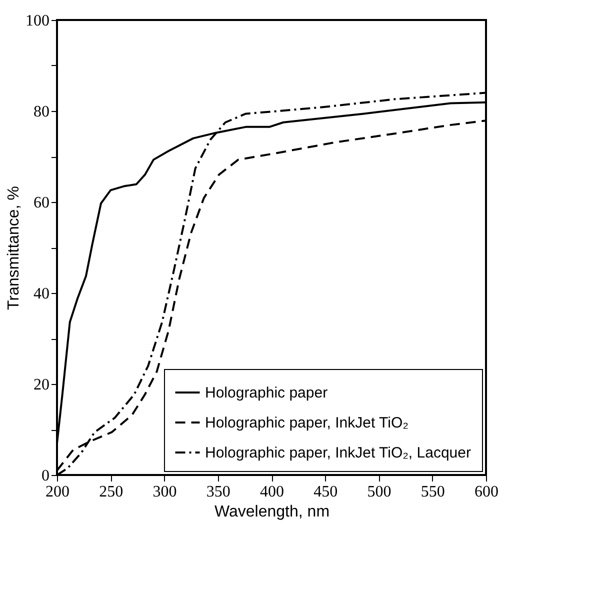 Image resolution: width=615 pixels, height=607 pixels. What do you see at coordinates (42, 385) in the screenshot?
I see `y-tick-label: 20` at bounding box center [42, 385].